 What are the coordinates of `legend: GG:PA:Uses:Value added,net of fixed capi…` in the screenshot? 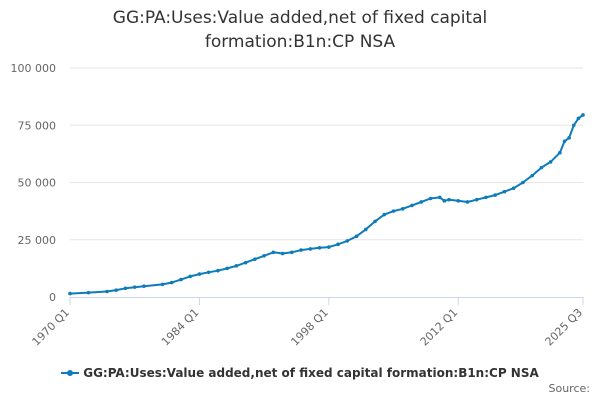 It's located at (300, 373).